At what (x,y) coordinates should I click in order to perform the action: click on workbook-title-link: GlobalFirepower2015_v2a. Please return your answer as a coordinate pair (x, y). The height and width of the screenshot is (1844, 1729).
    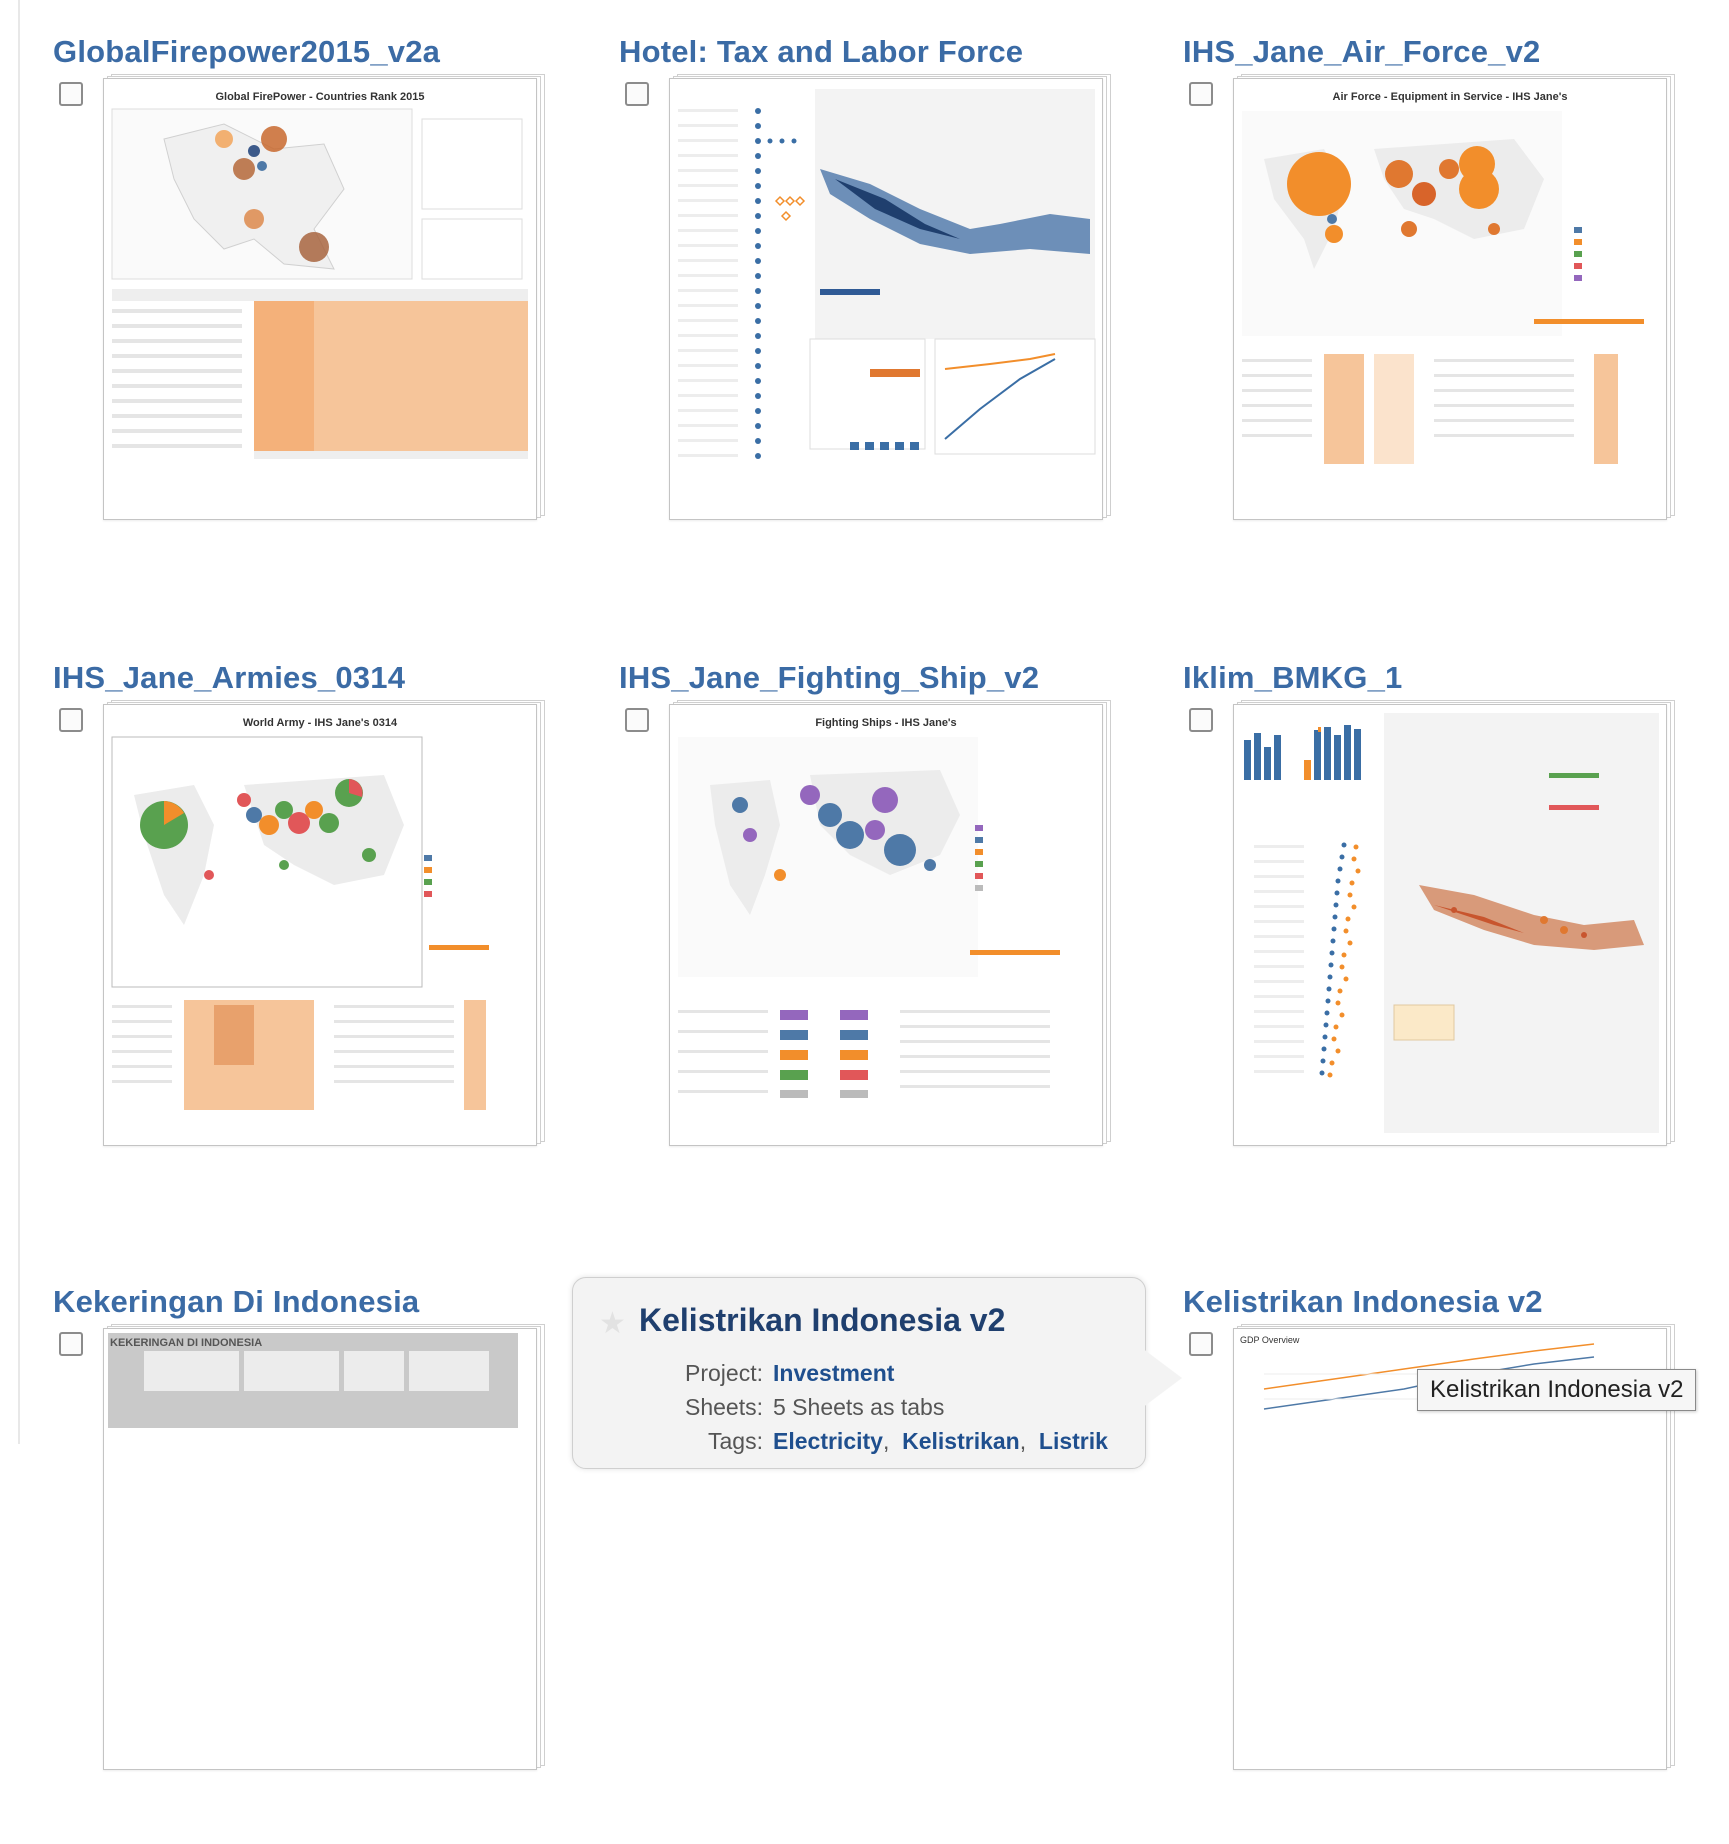
    Looking at the image, I should click on (247, 51).